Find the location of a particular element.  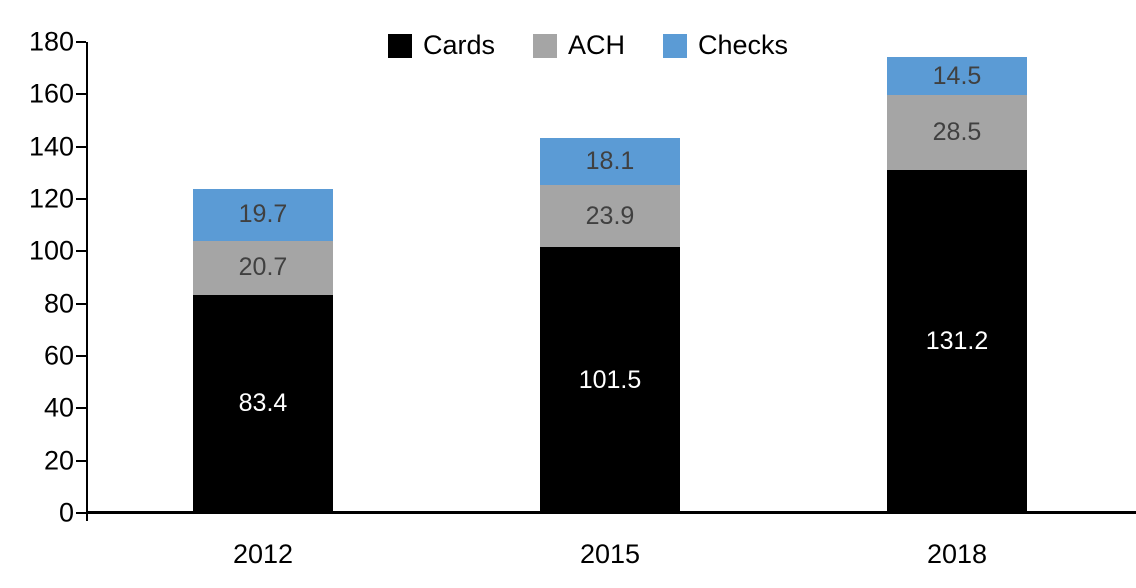

chart-legend: Cards ACH Checks is located at coordinates (588, 45).